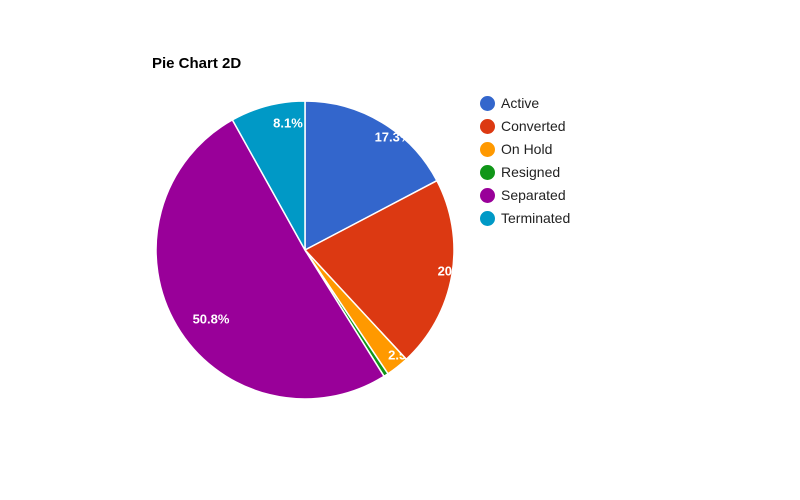 The width and height of the screenshot is (800, 500). I want to click on legend-item-resigned: Resigned, so click(525, 172).